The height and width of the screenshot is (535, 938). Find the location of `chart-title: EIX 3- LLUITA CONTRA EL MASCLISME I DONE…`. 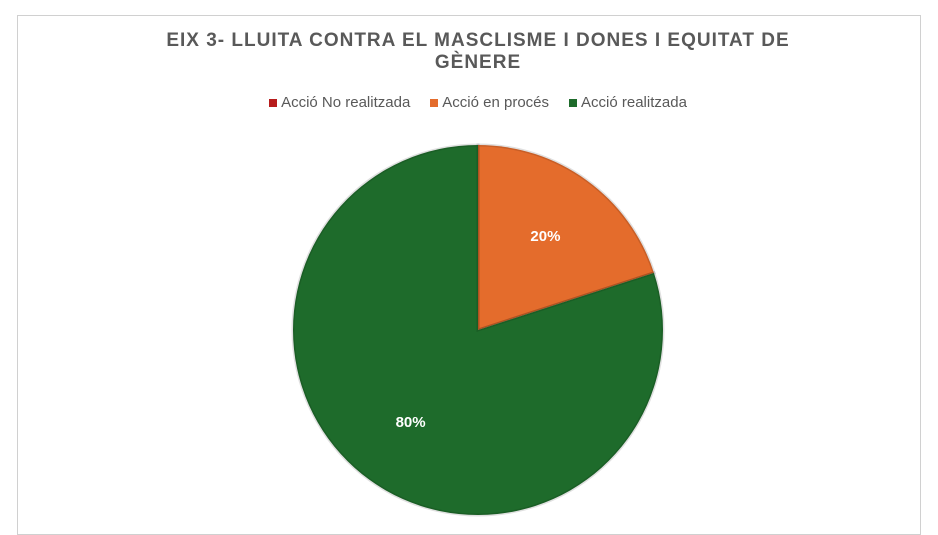

chart-title: EIX 3- LLUITA CONTRA EL MASCLISME I DONE… is located at coordinates (478, 51).